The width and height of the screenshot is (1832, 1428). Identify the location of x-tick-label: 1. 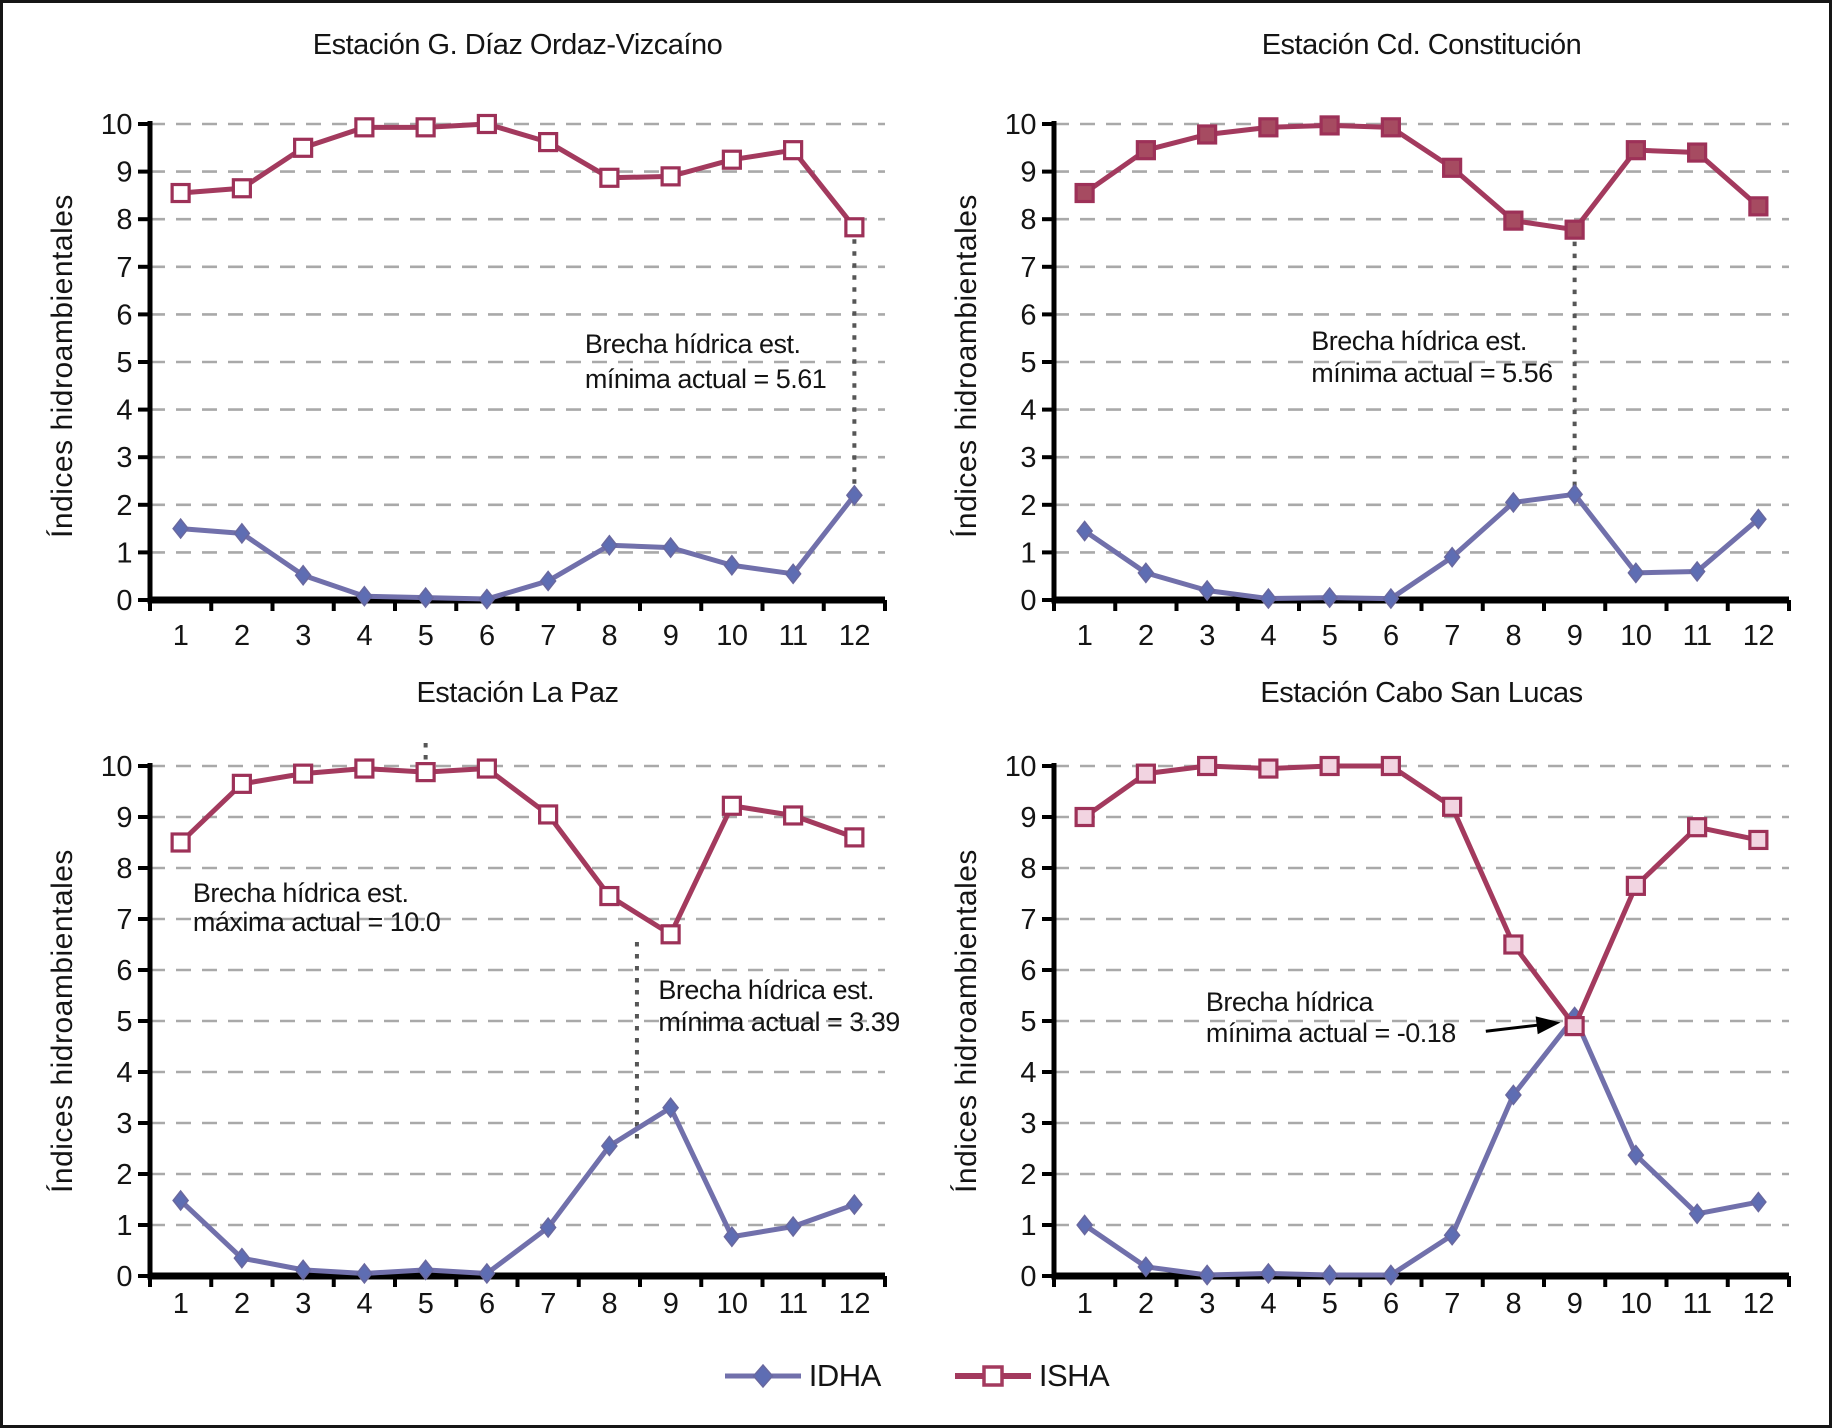
(1085, 636).